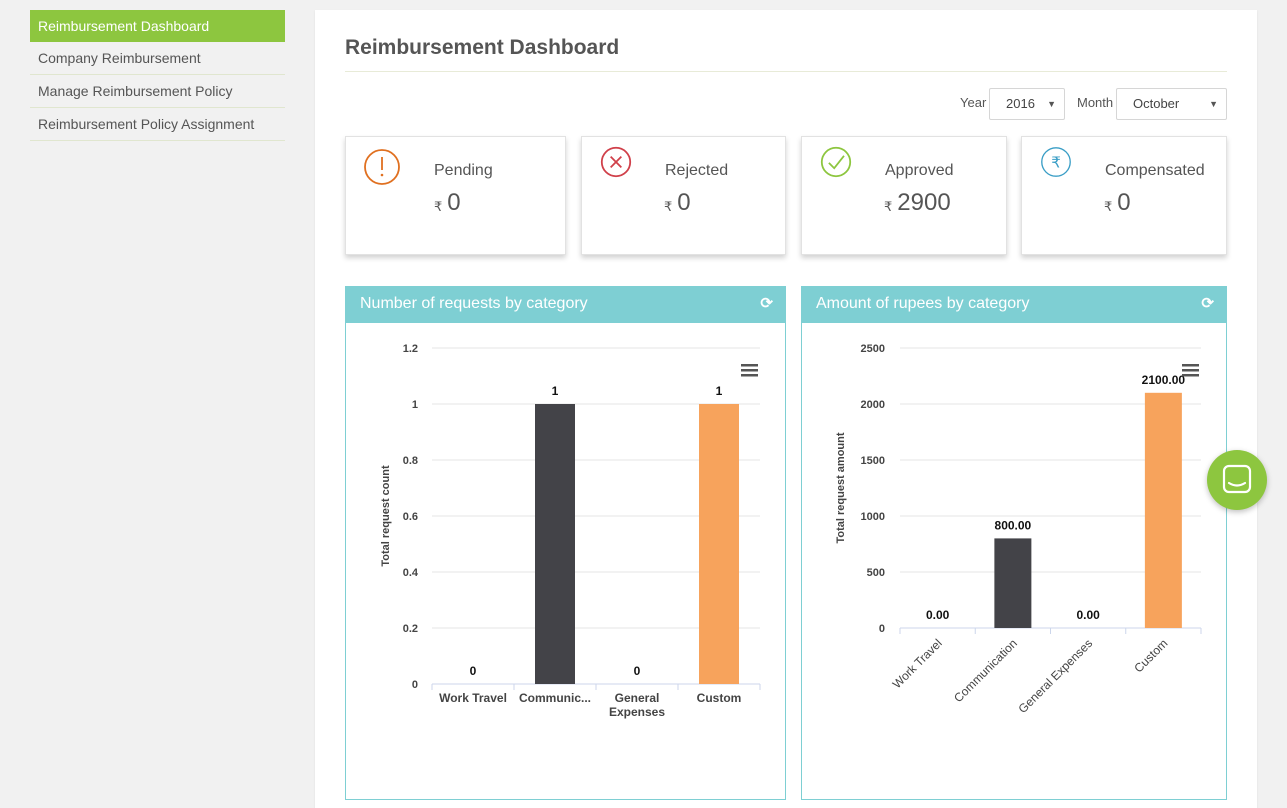 This screenshot has height=808, width=1287. Describe the element at coordinates (873, 461) in the screenshot. I see `y-tick-label: 1500` at that location.